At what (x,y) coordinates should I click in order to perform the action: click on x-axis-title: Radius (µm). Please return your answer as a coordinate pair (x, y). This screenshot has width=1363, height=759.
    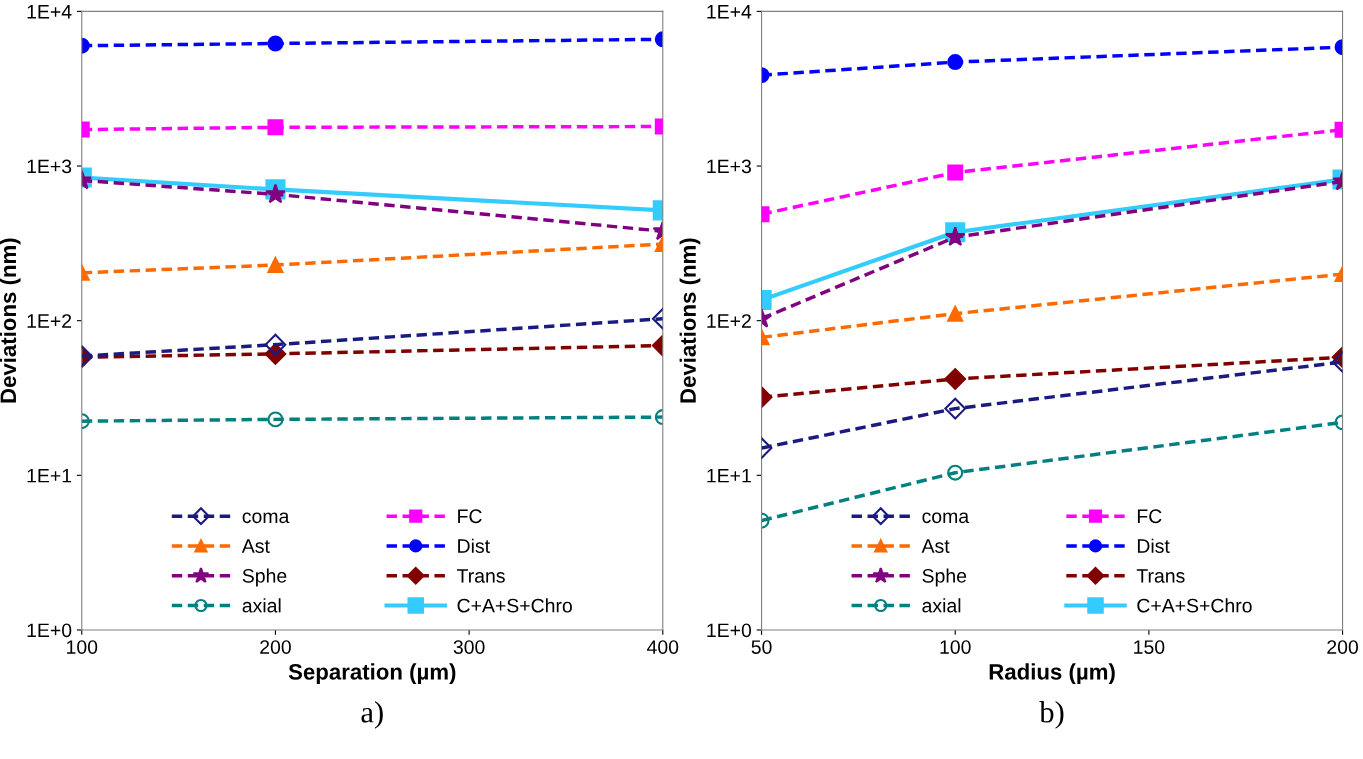
    Looking at the image, I should click on (1052, 674).